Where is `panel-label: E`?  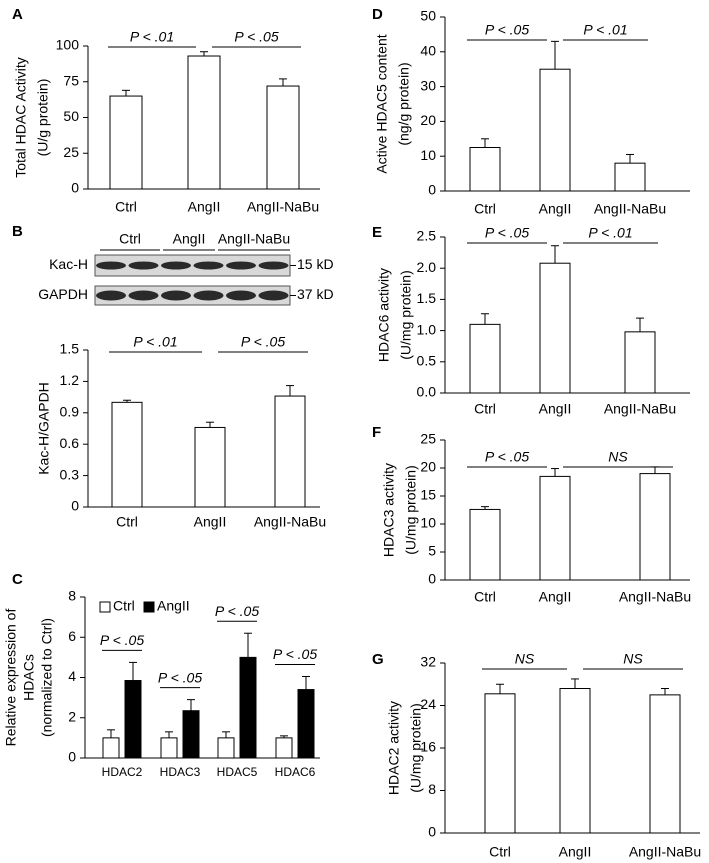
panel-label: E is located at coordinates (377, 232).